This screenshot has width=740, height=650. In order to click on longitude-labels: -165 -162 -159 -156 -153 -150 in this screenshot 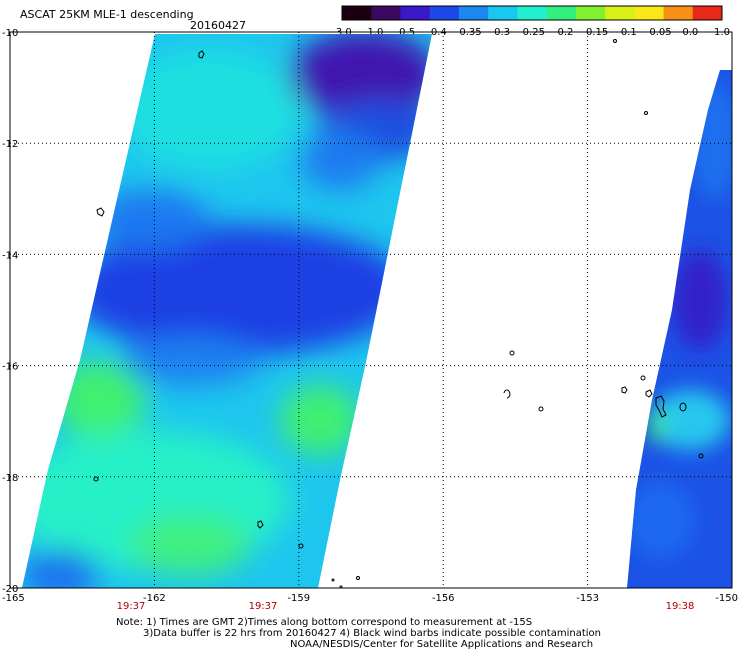, I will do `click(370, 598)`.